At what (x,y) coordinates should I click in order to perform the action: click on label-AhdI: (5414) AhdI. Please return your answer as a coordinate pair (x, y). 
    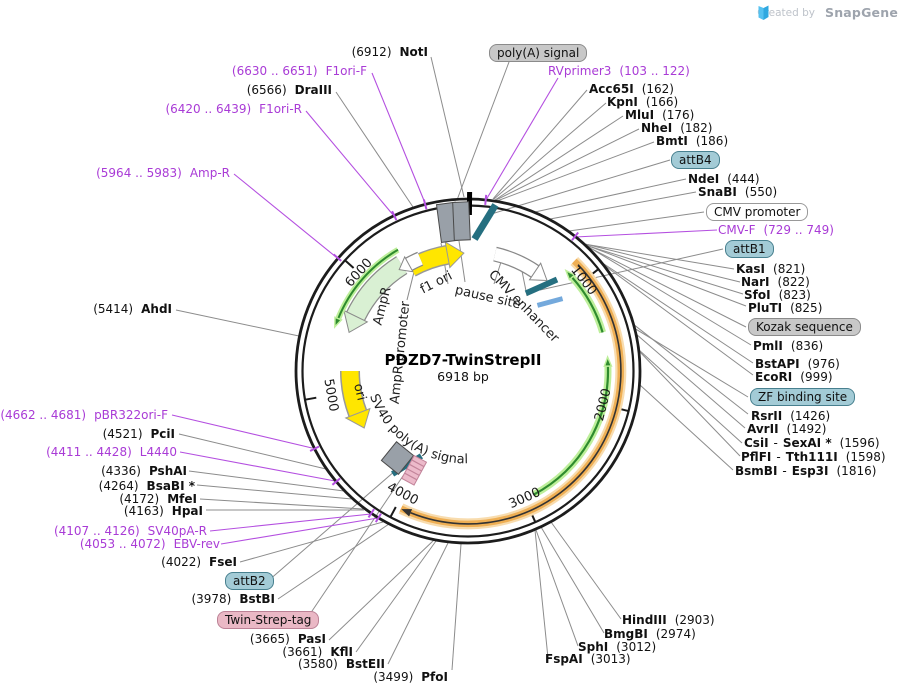
    Looking at the image, I should click on (132, 309).